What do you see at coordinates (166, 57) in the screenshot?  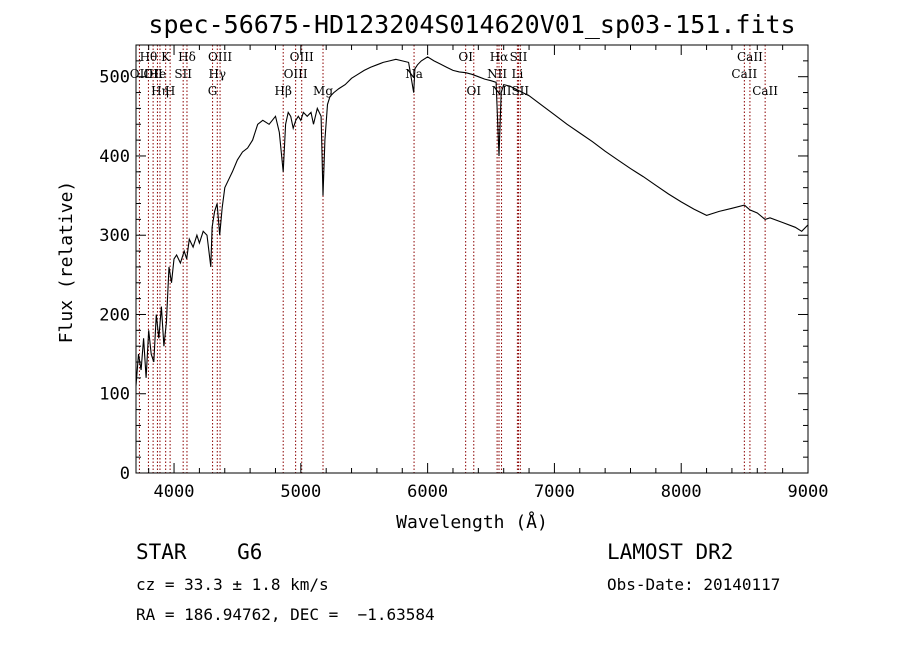 I see `line-marker-label: K` at bounding box center [166, 57].